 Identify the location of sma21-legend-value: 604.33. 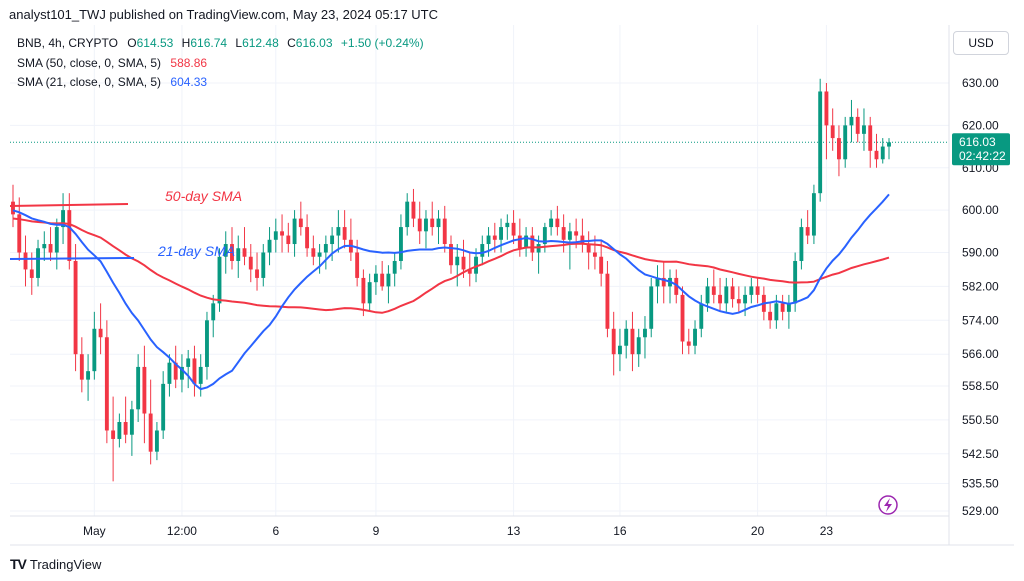
(189, 82).